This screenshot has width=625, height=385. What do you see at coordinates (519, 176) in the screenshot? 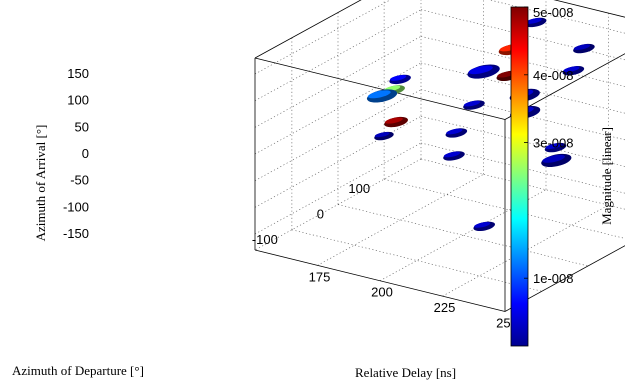
I see `colorbar` at bounding box center [519, 176].